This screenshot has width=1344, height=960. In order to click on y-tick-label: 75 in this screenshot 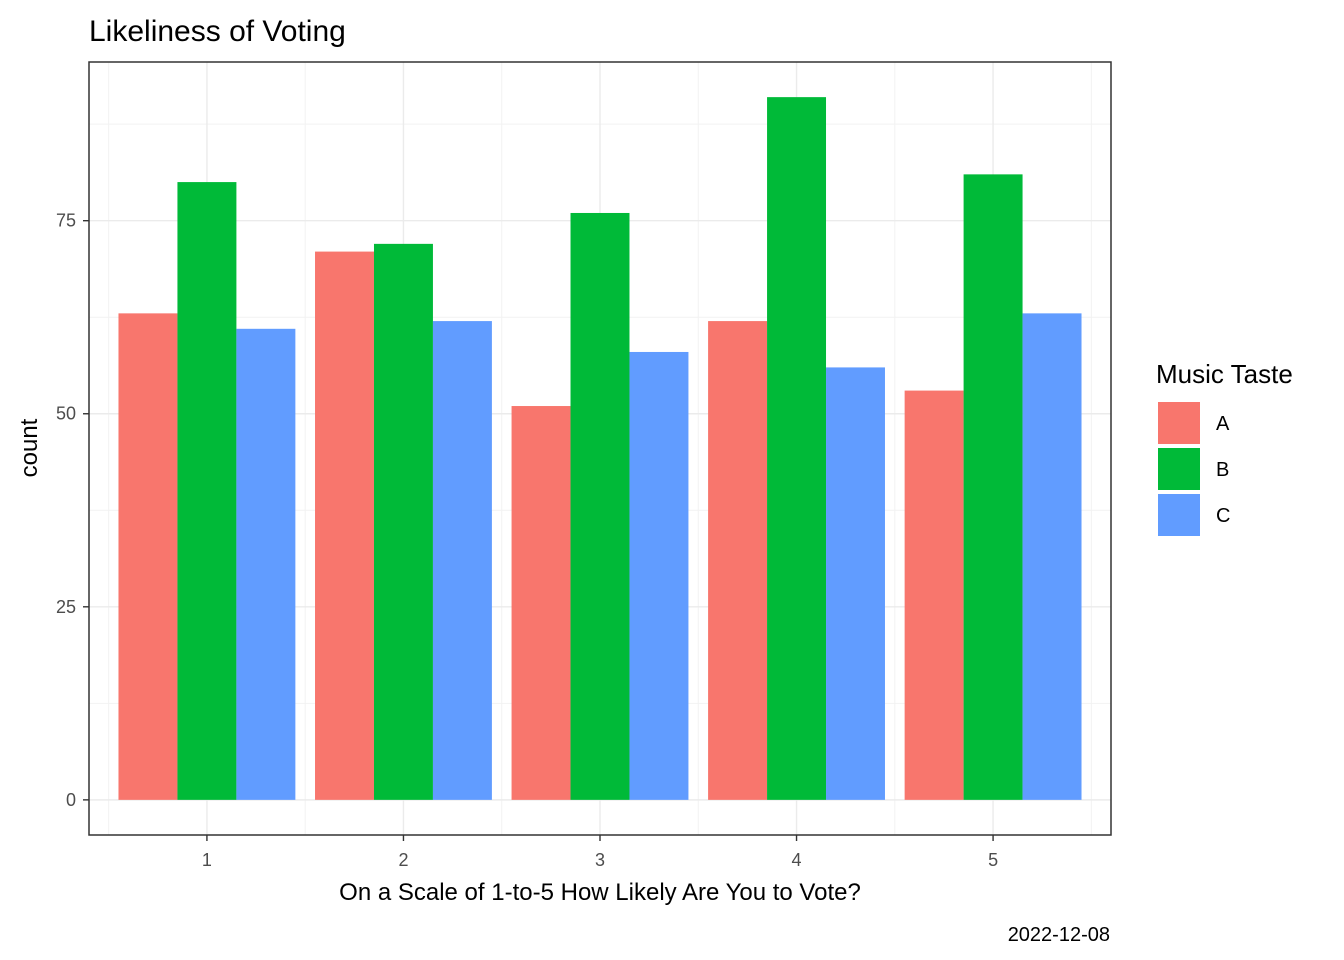, I will do `click(66, 221)`.